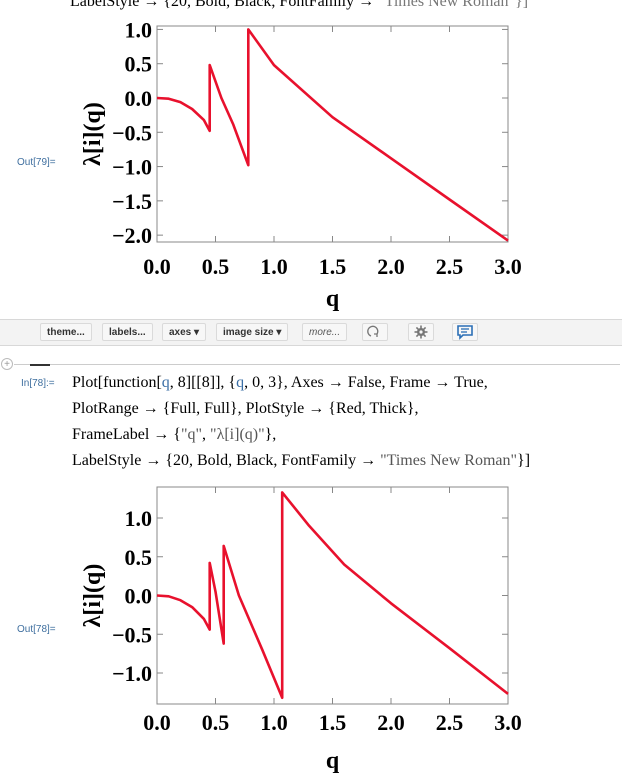 The height and width of the screenshot is (782, 622). I want to click on code-string: "Times New Roman", so click(449, 460).